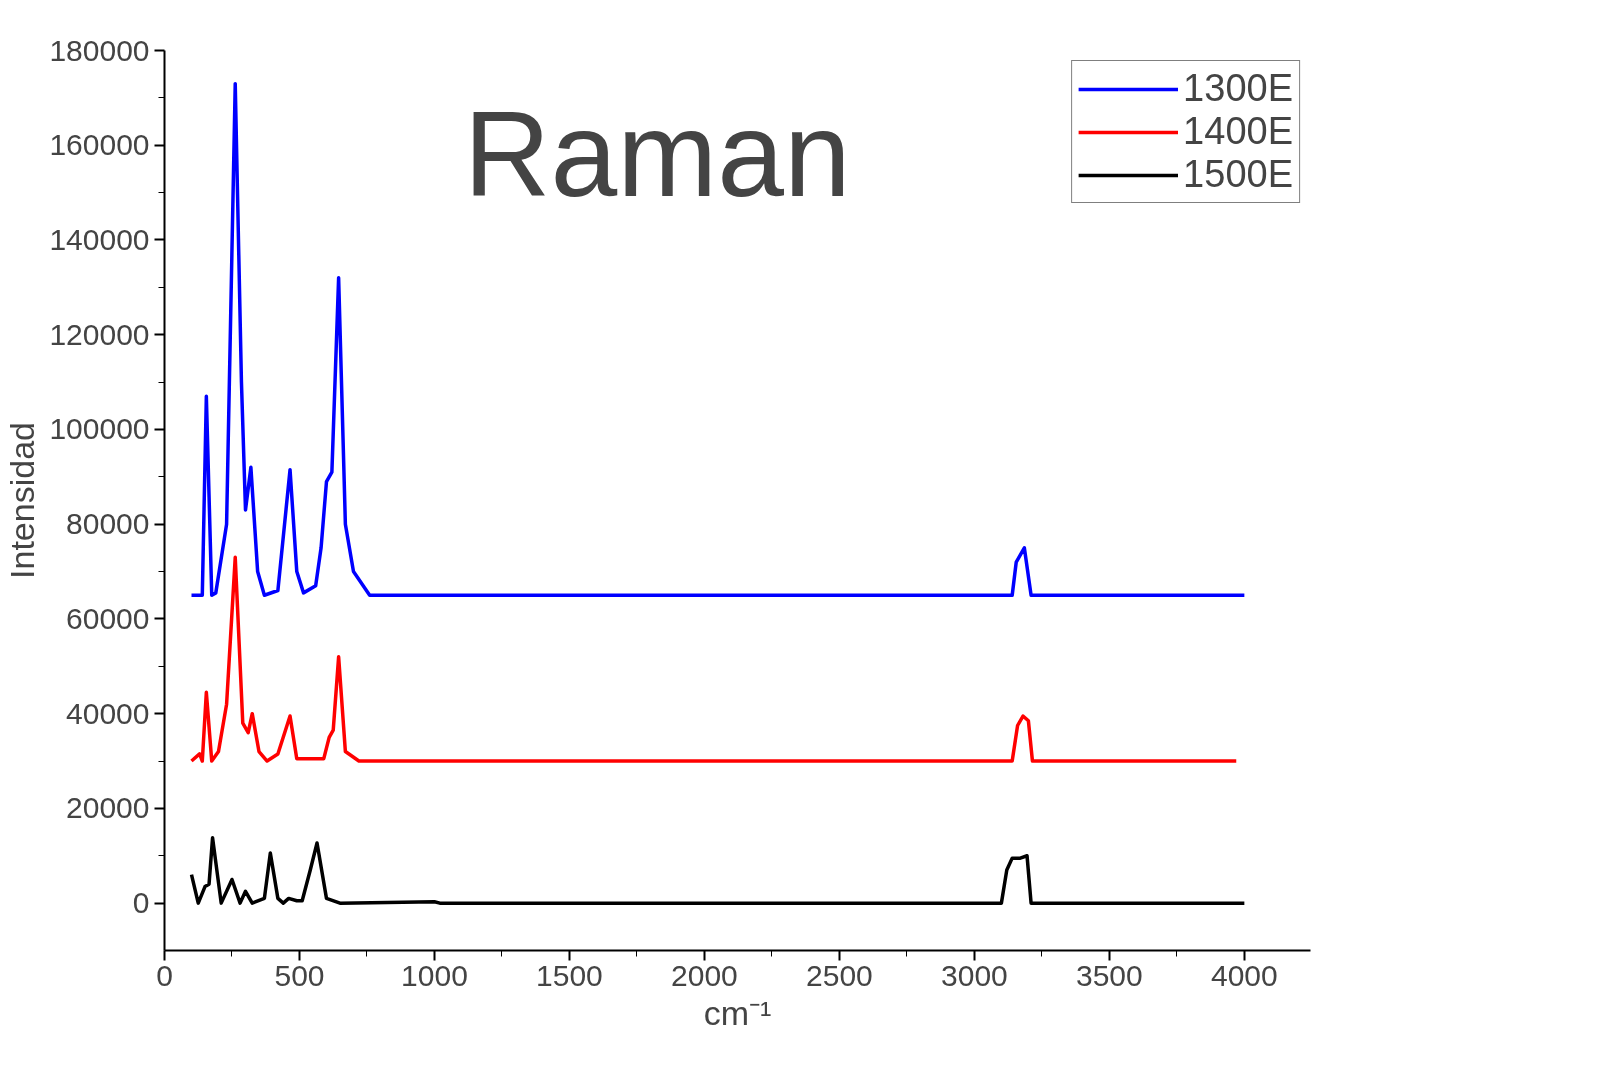 The image size is (1620, 1089). What do you see at coordinates (1244, 975) in the screenshot?
I see `x-tick-label: 4000` at bounding box center [1244, 975].